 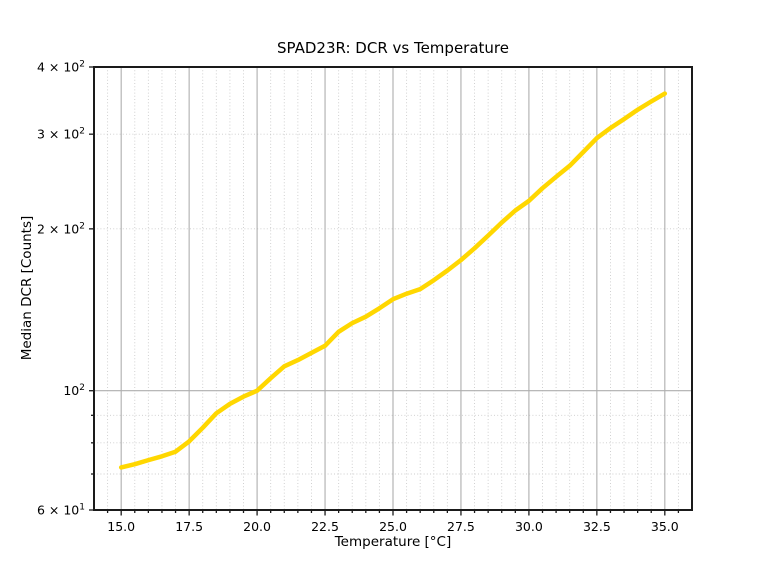 What do you see at coordinates (325, 526) in the screenshot?
I see `x-tick-label: 22.5` at bounding box center [325, 526].